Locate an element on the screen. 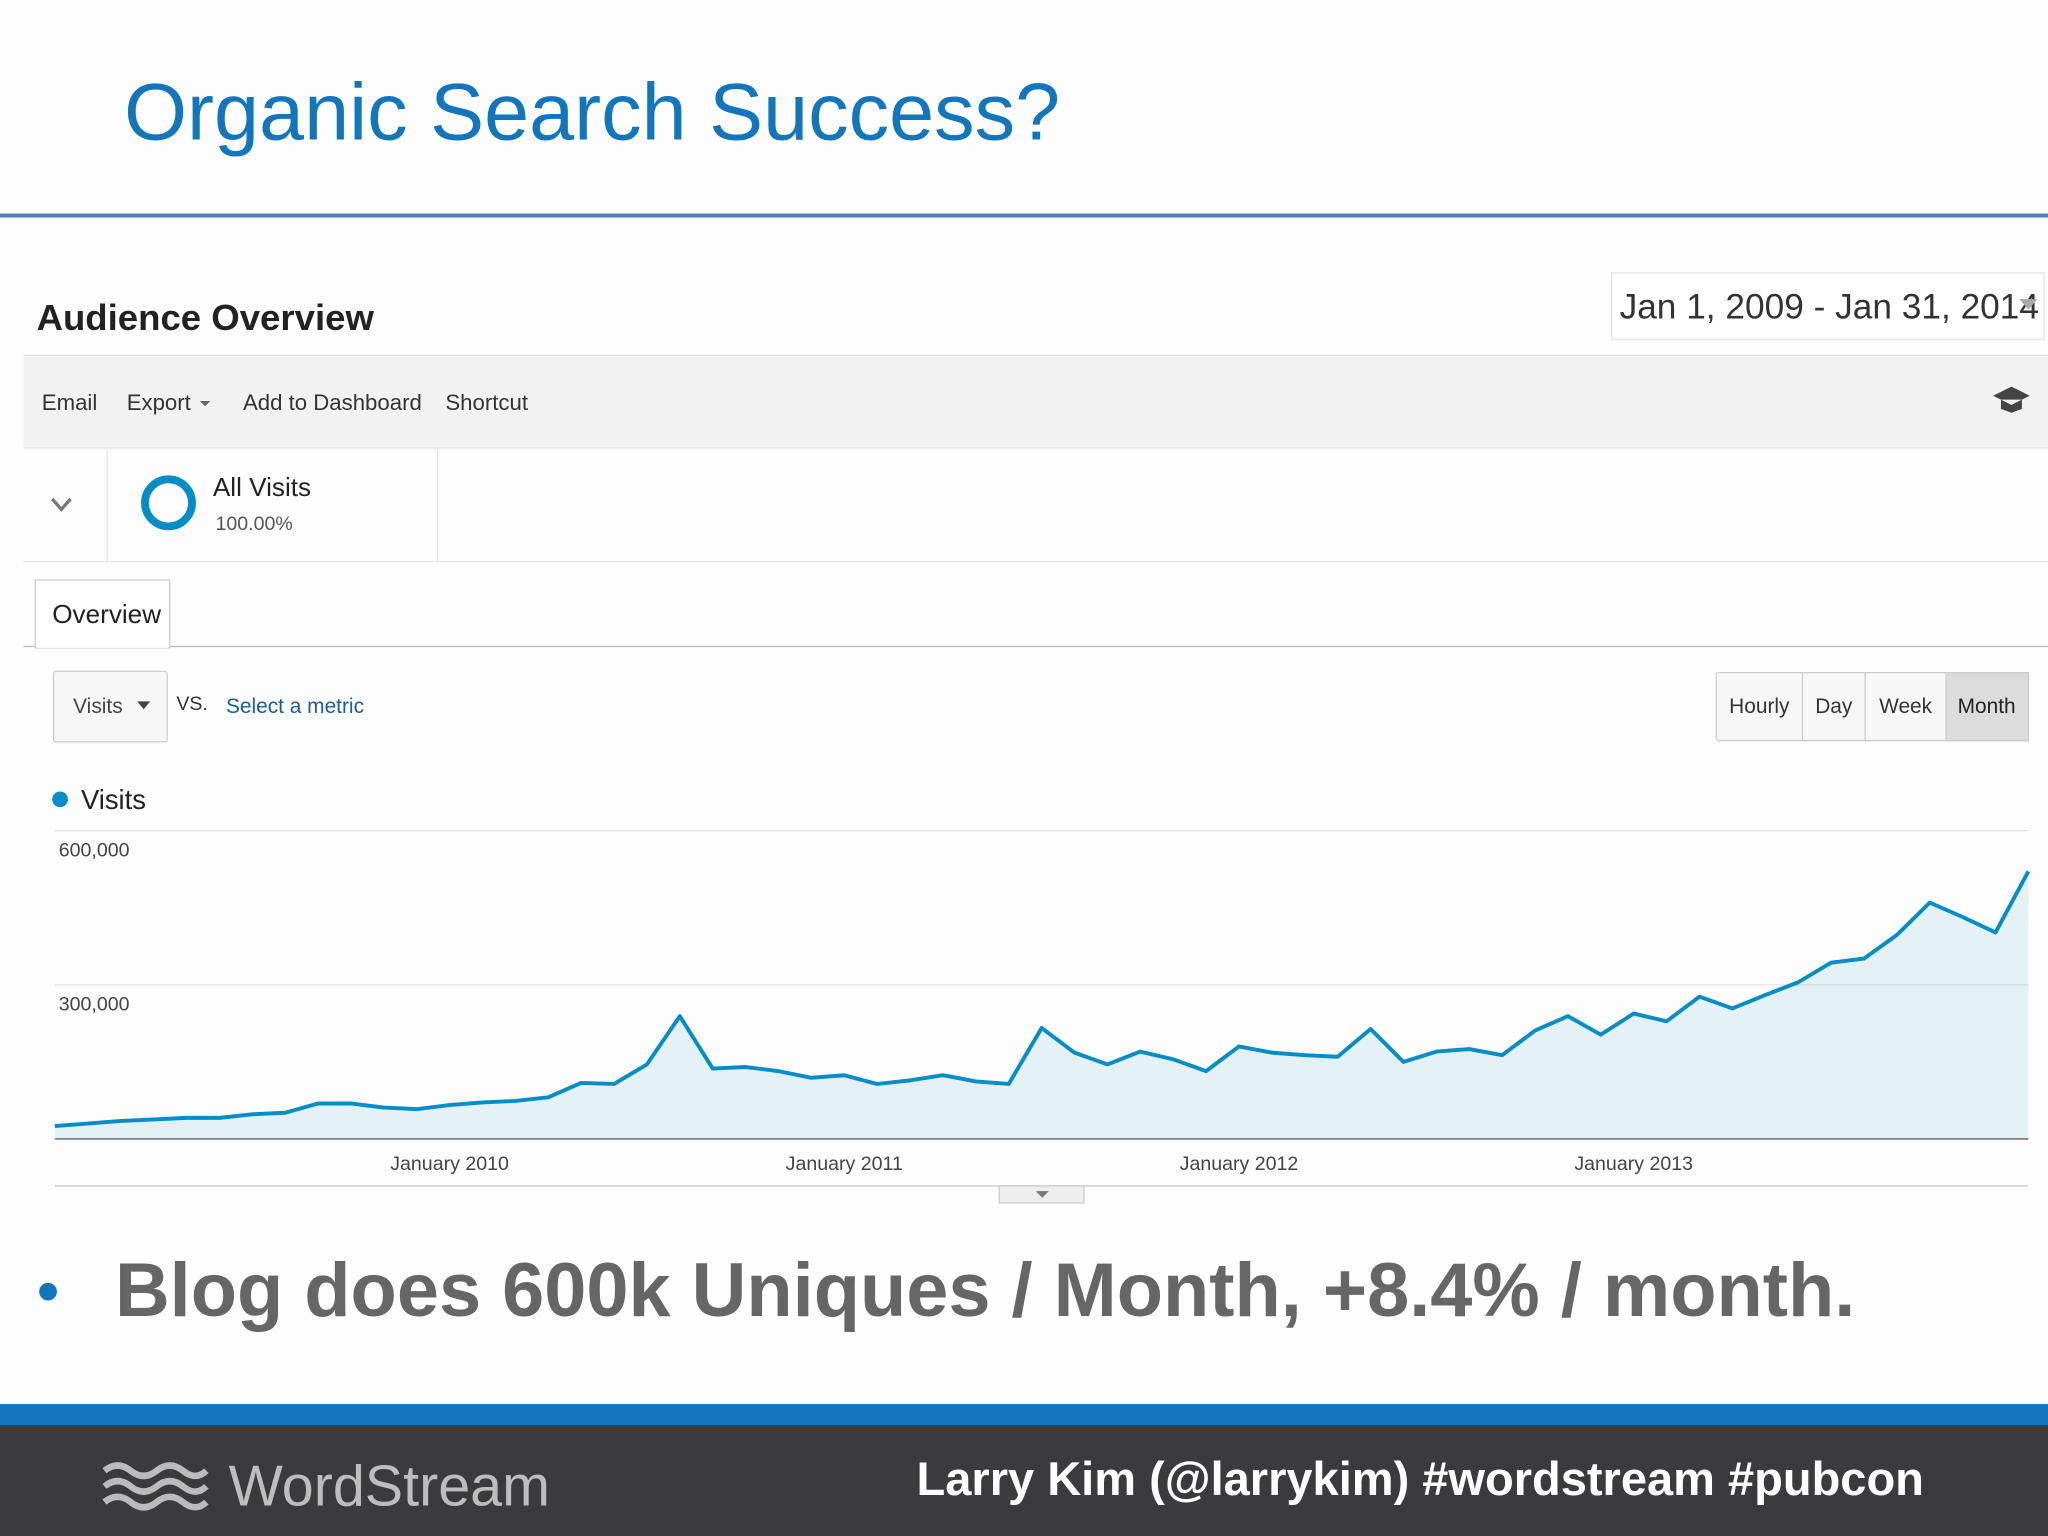 The width and height of the screenshot is (2048, 1536). granularity-button: Day is located at coordinates (1834, 706).